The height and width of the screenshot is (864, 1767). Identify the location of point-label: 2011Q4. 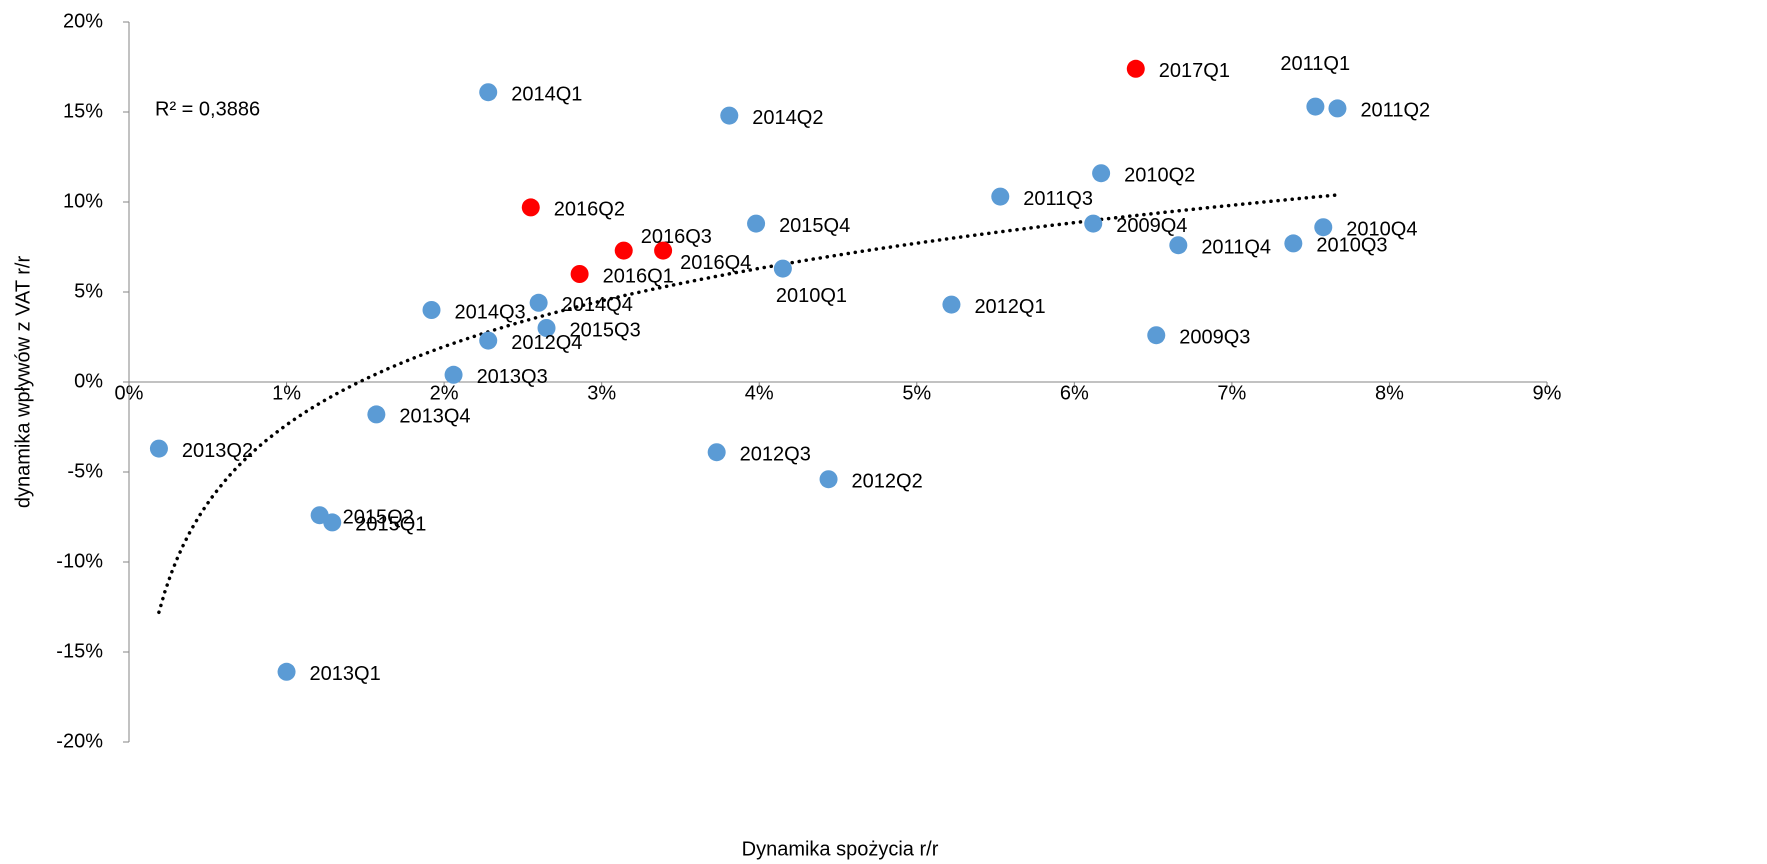
(1236, 247).